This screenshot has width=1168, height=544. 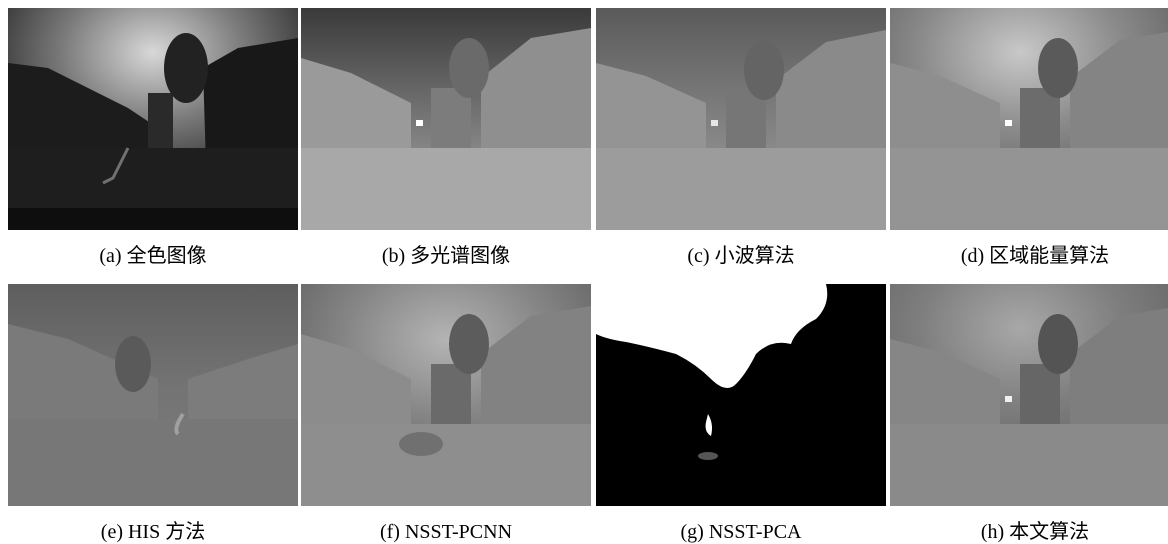 What do you see at coordinates (446, 532) in the screenshot?
I see `figure-caption: (f) NSST-PCNN` at bounding box center [446, 532].